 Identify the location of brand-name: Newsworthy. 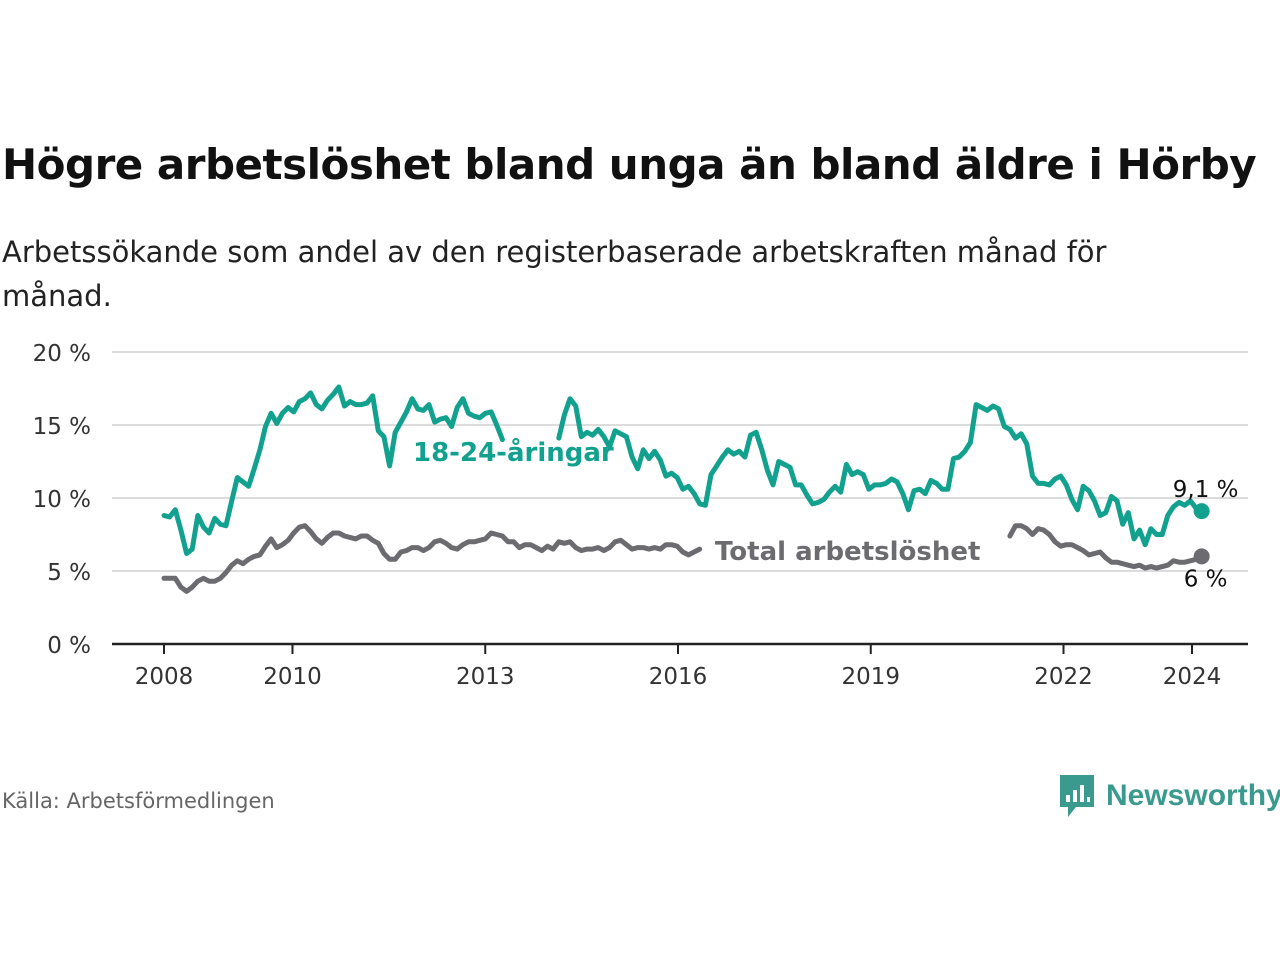
(1193, 795).